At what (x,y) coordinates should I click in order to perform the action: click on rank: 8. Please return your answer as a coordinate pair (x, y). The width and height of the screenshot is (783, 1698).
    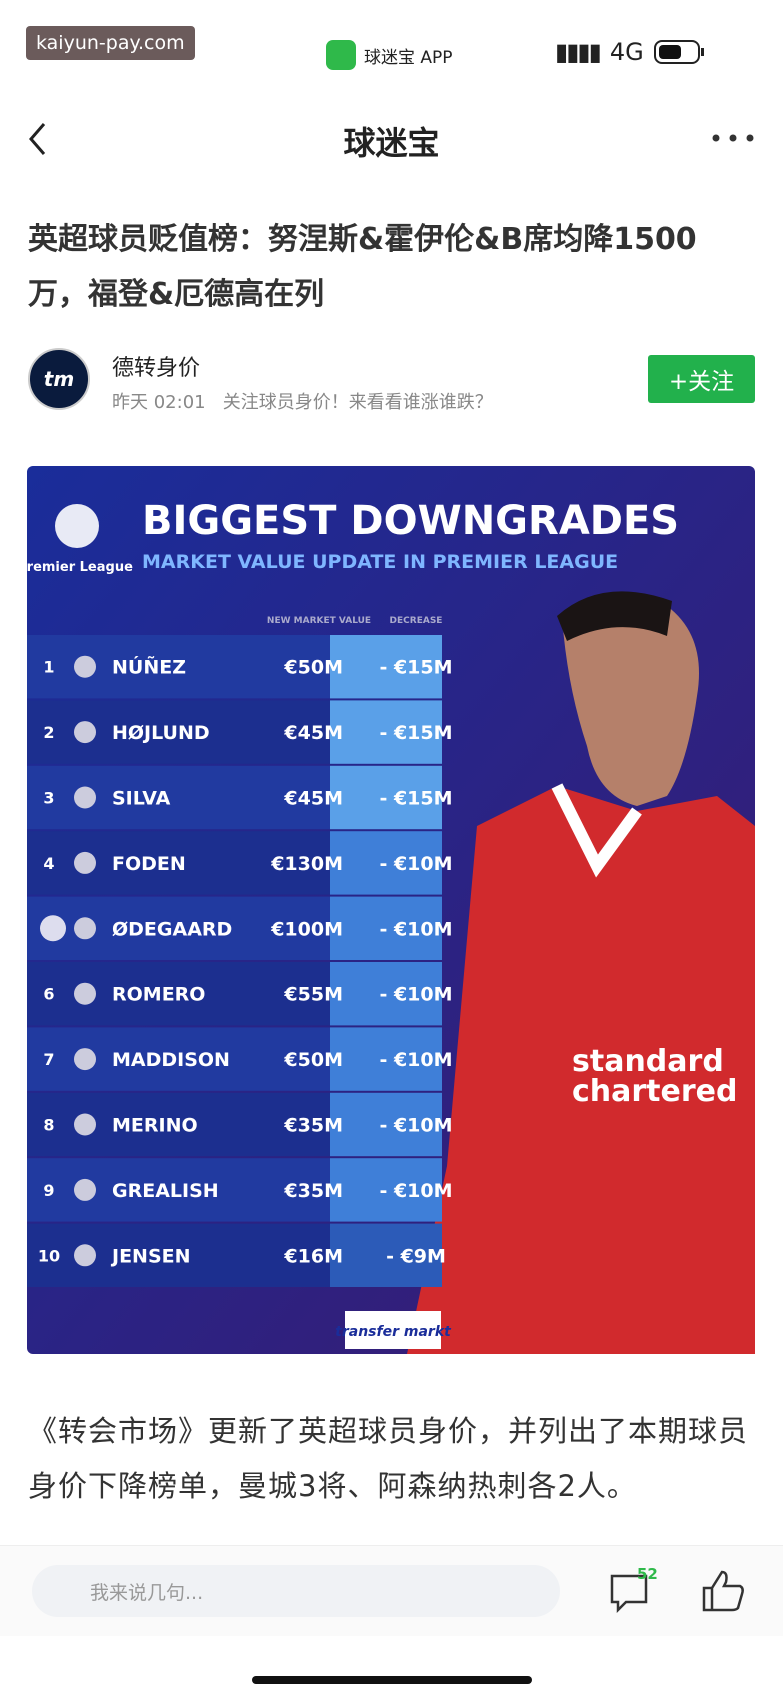
    Looking at the image, I should click on (48, 1125).